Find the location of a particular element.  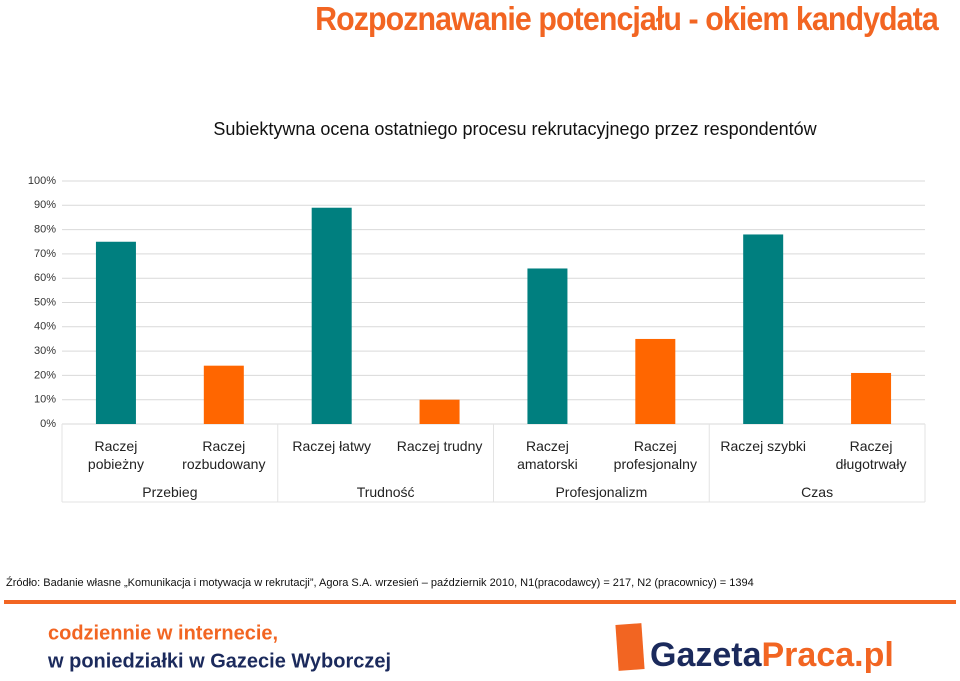

x-tick-label-text: Raczej profesjonalny is located at coordinates (655, 455).